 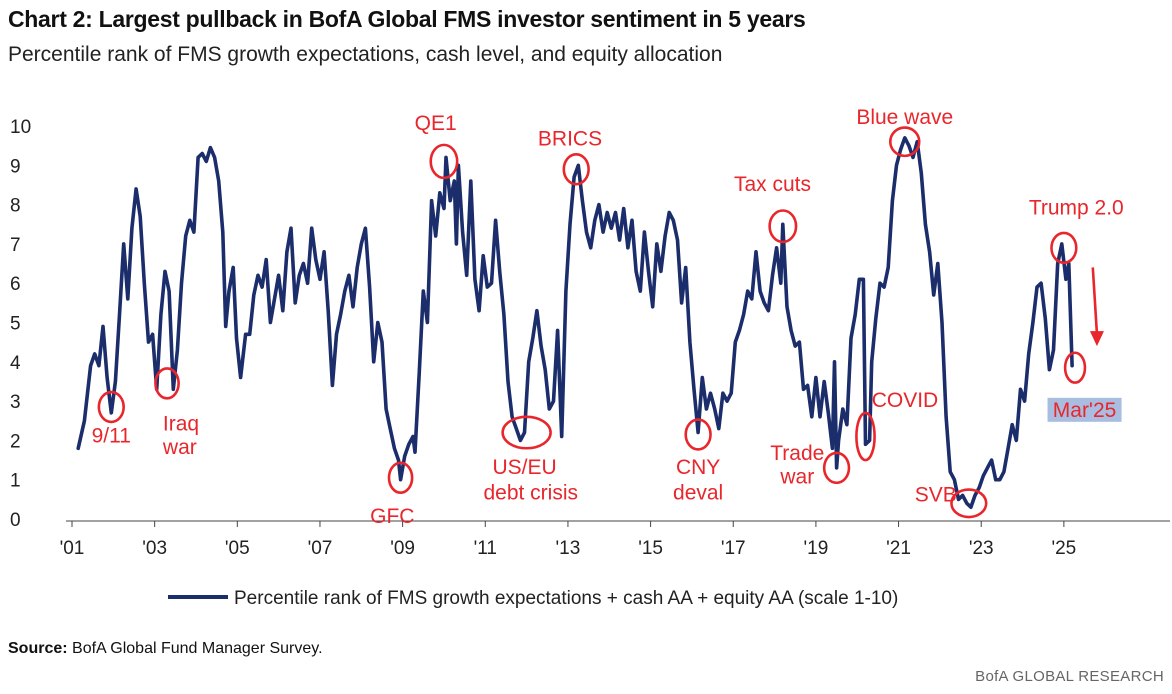 What do you see at coordinates (1069, 676) in the screenshot?
I see `brand-footer: BofA GLOBAL RESEARCH` at bounding box center [1069, 676].